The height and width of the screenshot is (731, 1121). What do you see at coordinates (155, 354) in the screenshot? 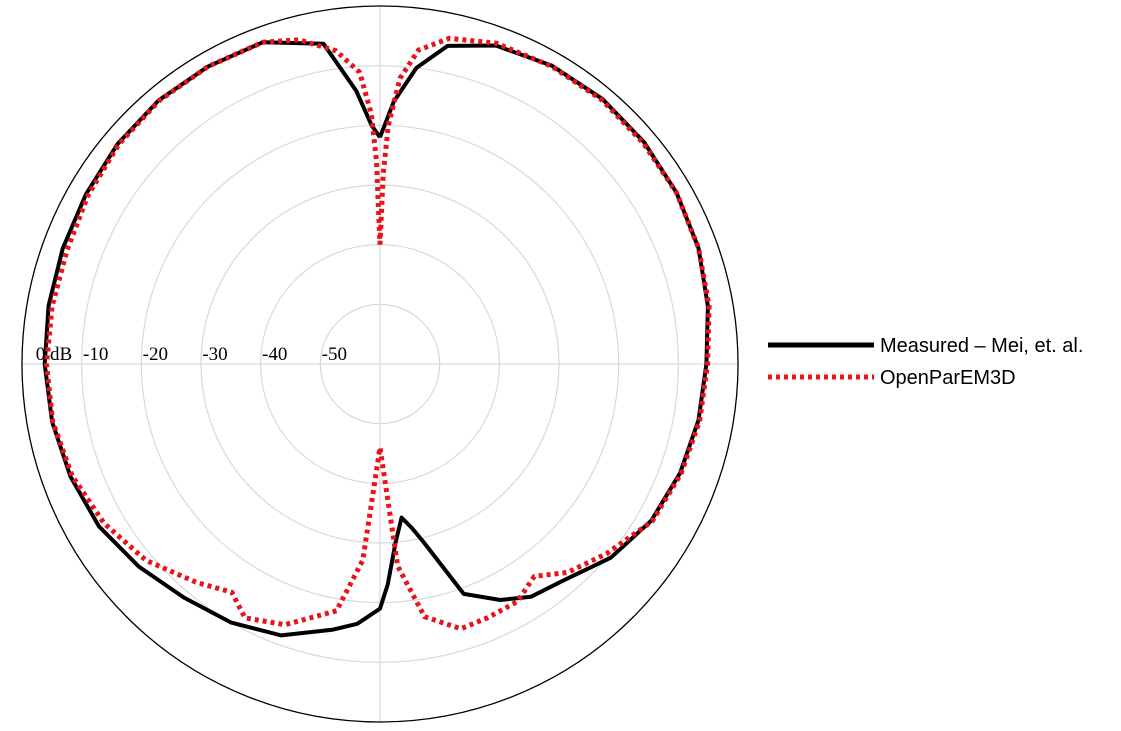
I see `radial-tick-label: -20` at bounding box center [155, 354].